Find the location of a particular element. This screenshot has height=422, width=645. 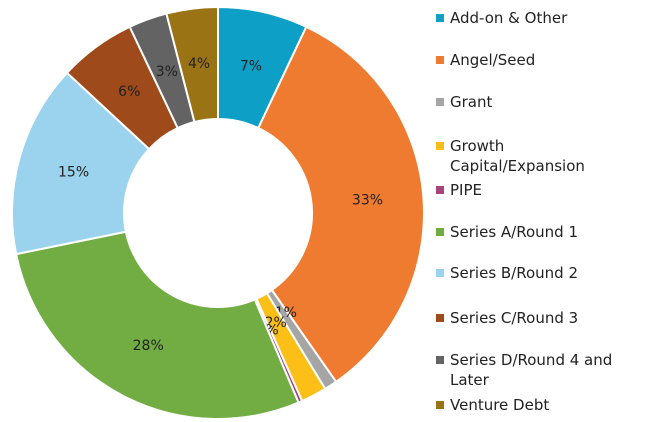

legend-item: Series A/Round 1 is located at coordinates (528, 232).